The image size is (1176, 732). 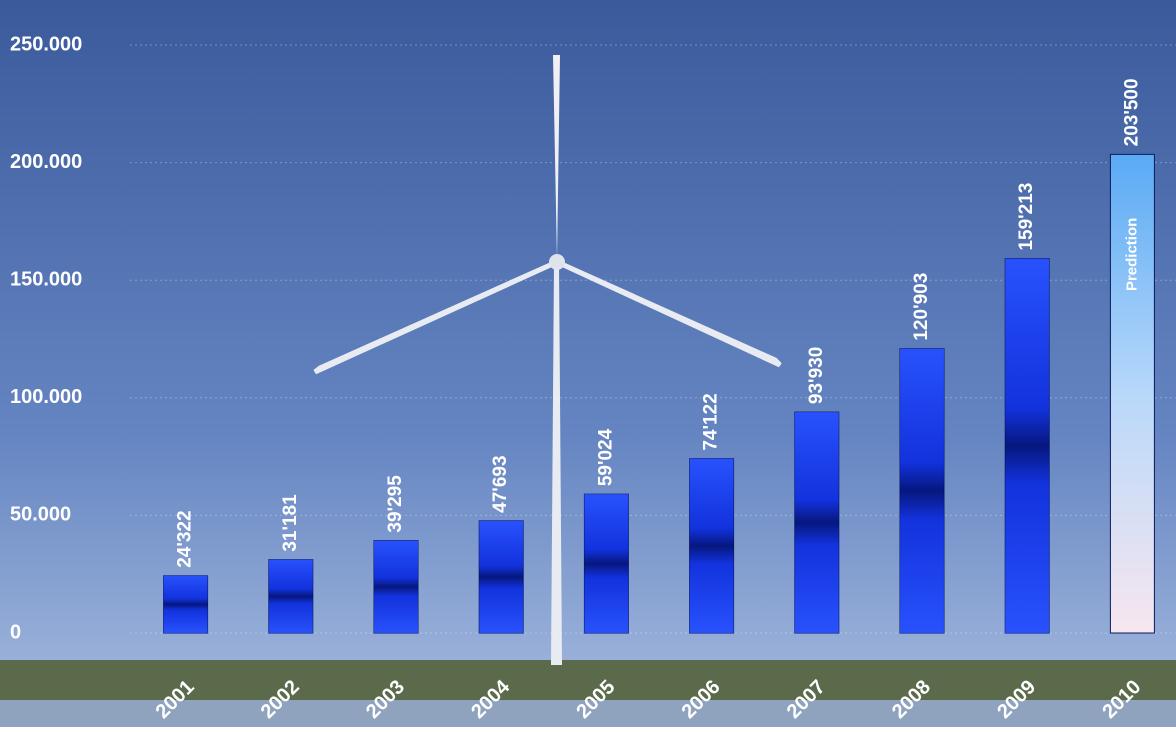 What do you see at coordinates (816, 375) in the screenshot?
I see `value-label: 93'930` at bounding box center [816, 375].